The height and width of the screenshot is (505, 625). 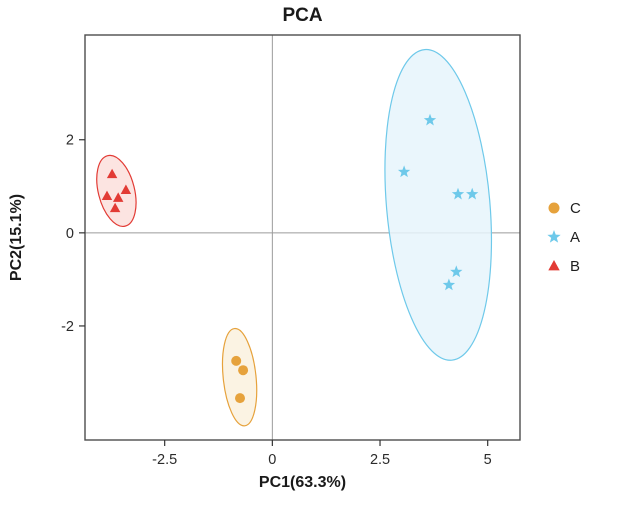 What do you see at coordinates (564, 208) in the screenshot?
I see `legend-item-C: C` at bounding box center [564, 208].